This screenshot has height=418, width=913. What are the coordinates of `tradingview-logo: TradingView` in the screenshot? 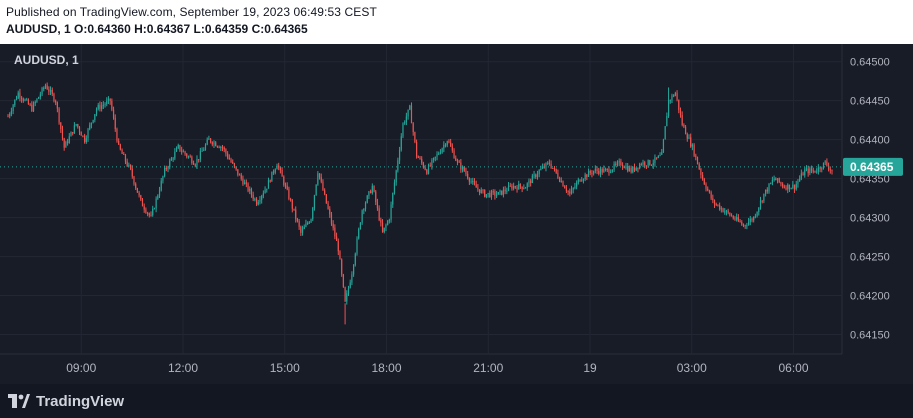 It's located at (66, 401).